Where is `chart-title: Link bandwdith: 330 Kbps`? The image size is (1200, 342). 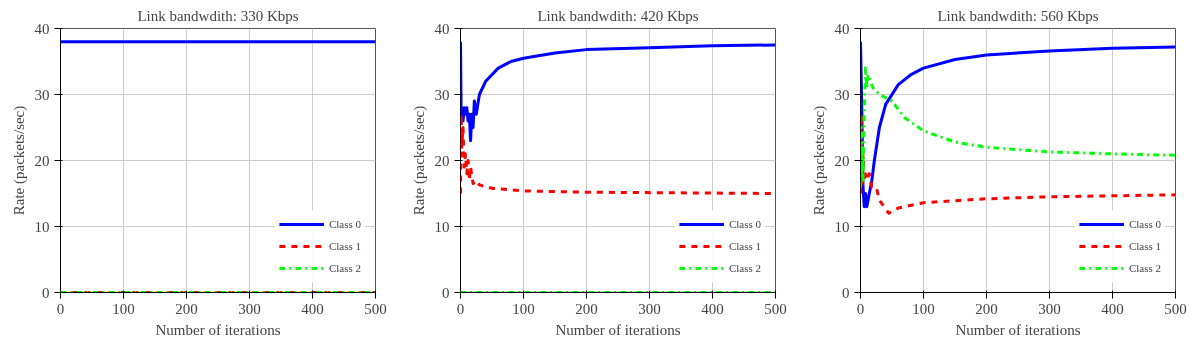
chart-title: Link bandwdith: 330 Kbps is located at coordinates (218, 15).